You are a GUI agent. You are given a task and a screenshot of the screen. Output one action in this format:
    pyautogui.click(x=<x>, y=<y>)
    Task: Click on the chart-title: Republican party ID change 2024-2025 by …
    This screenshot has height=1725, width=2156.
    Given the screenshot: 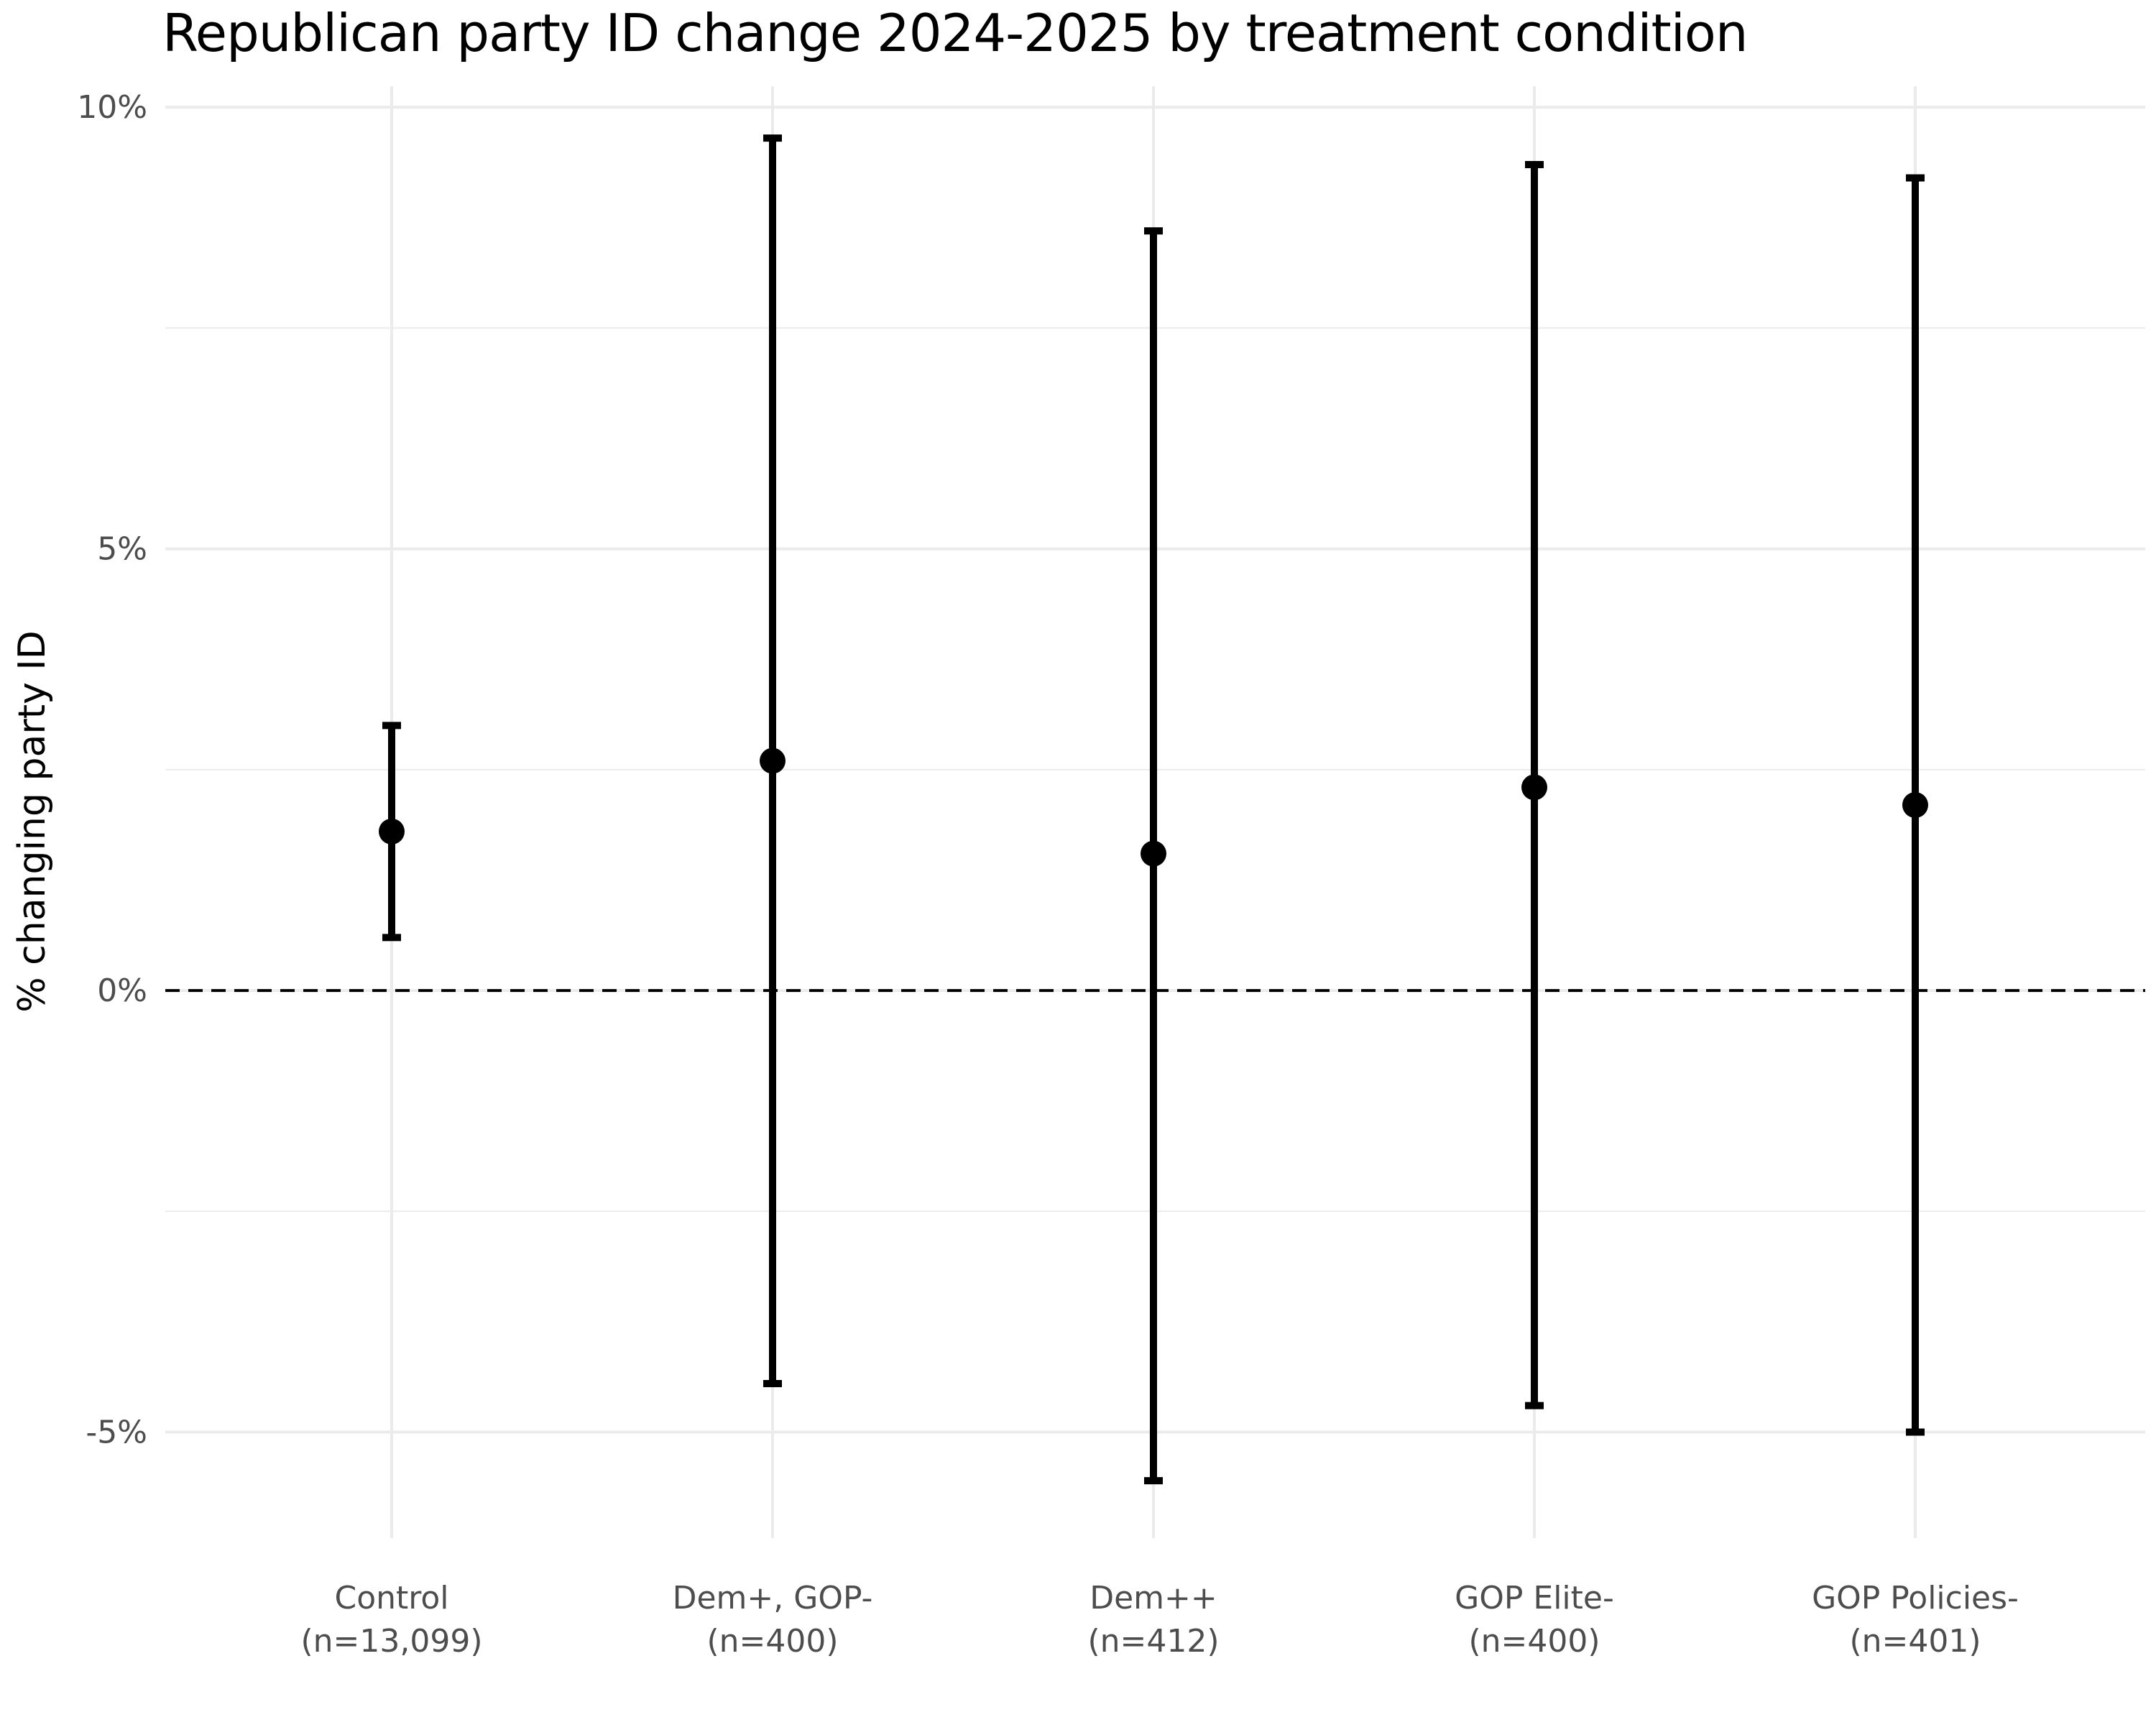 What is the action you would take?
    pyautogui.click(x=955, y=33)
    